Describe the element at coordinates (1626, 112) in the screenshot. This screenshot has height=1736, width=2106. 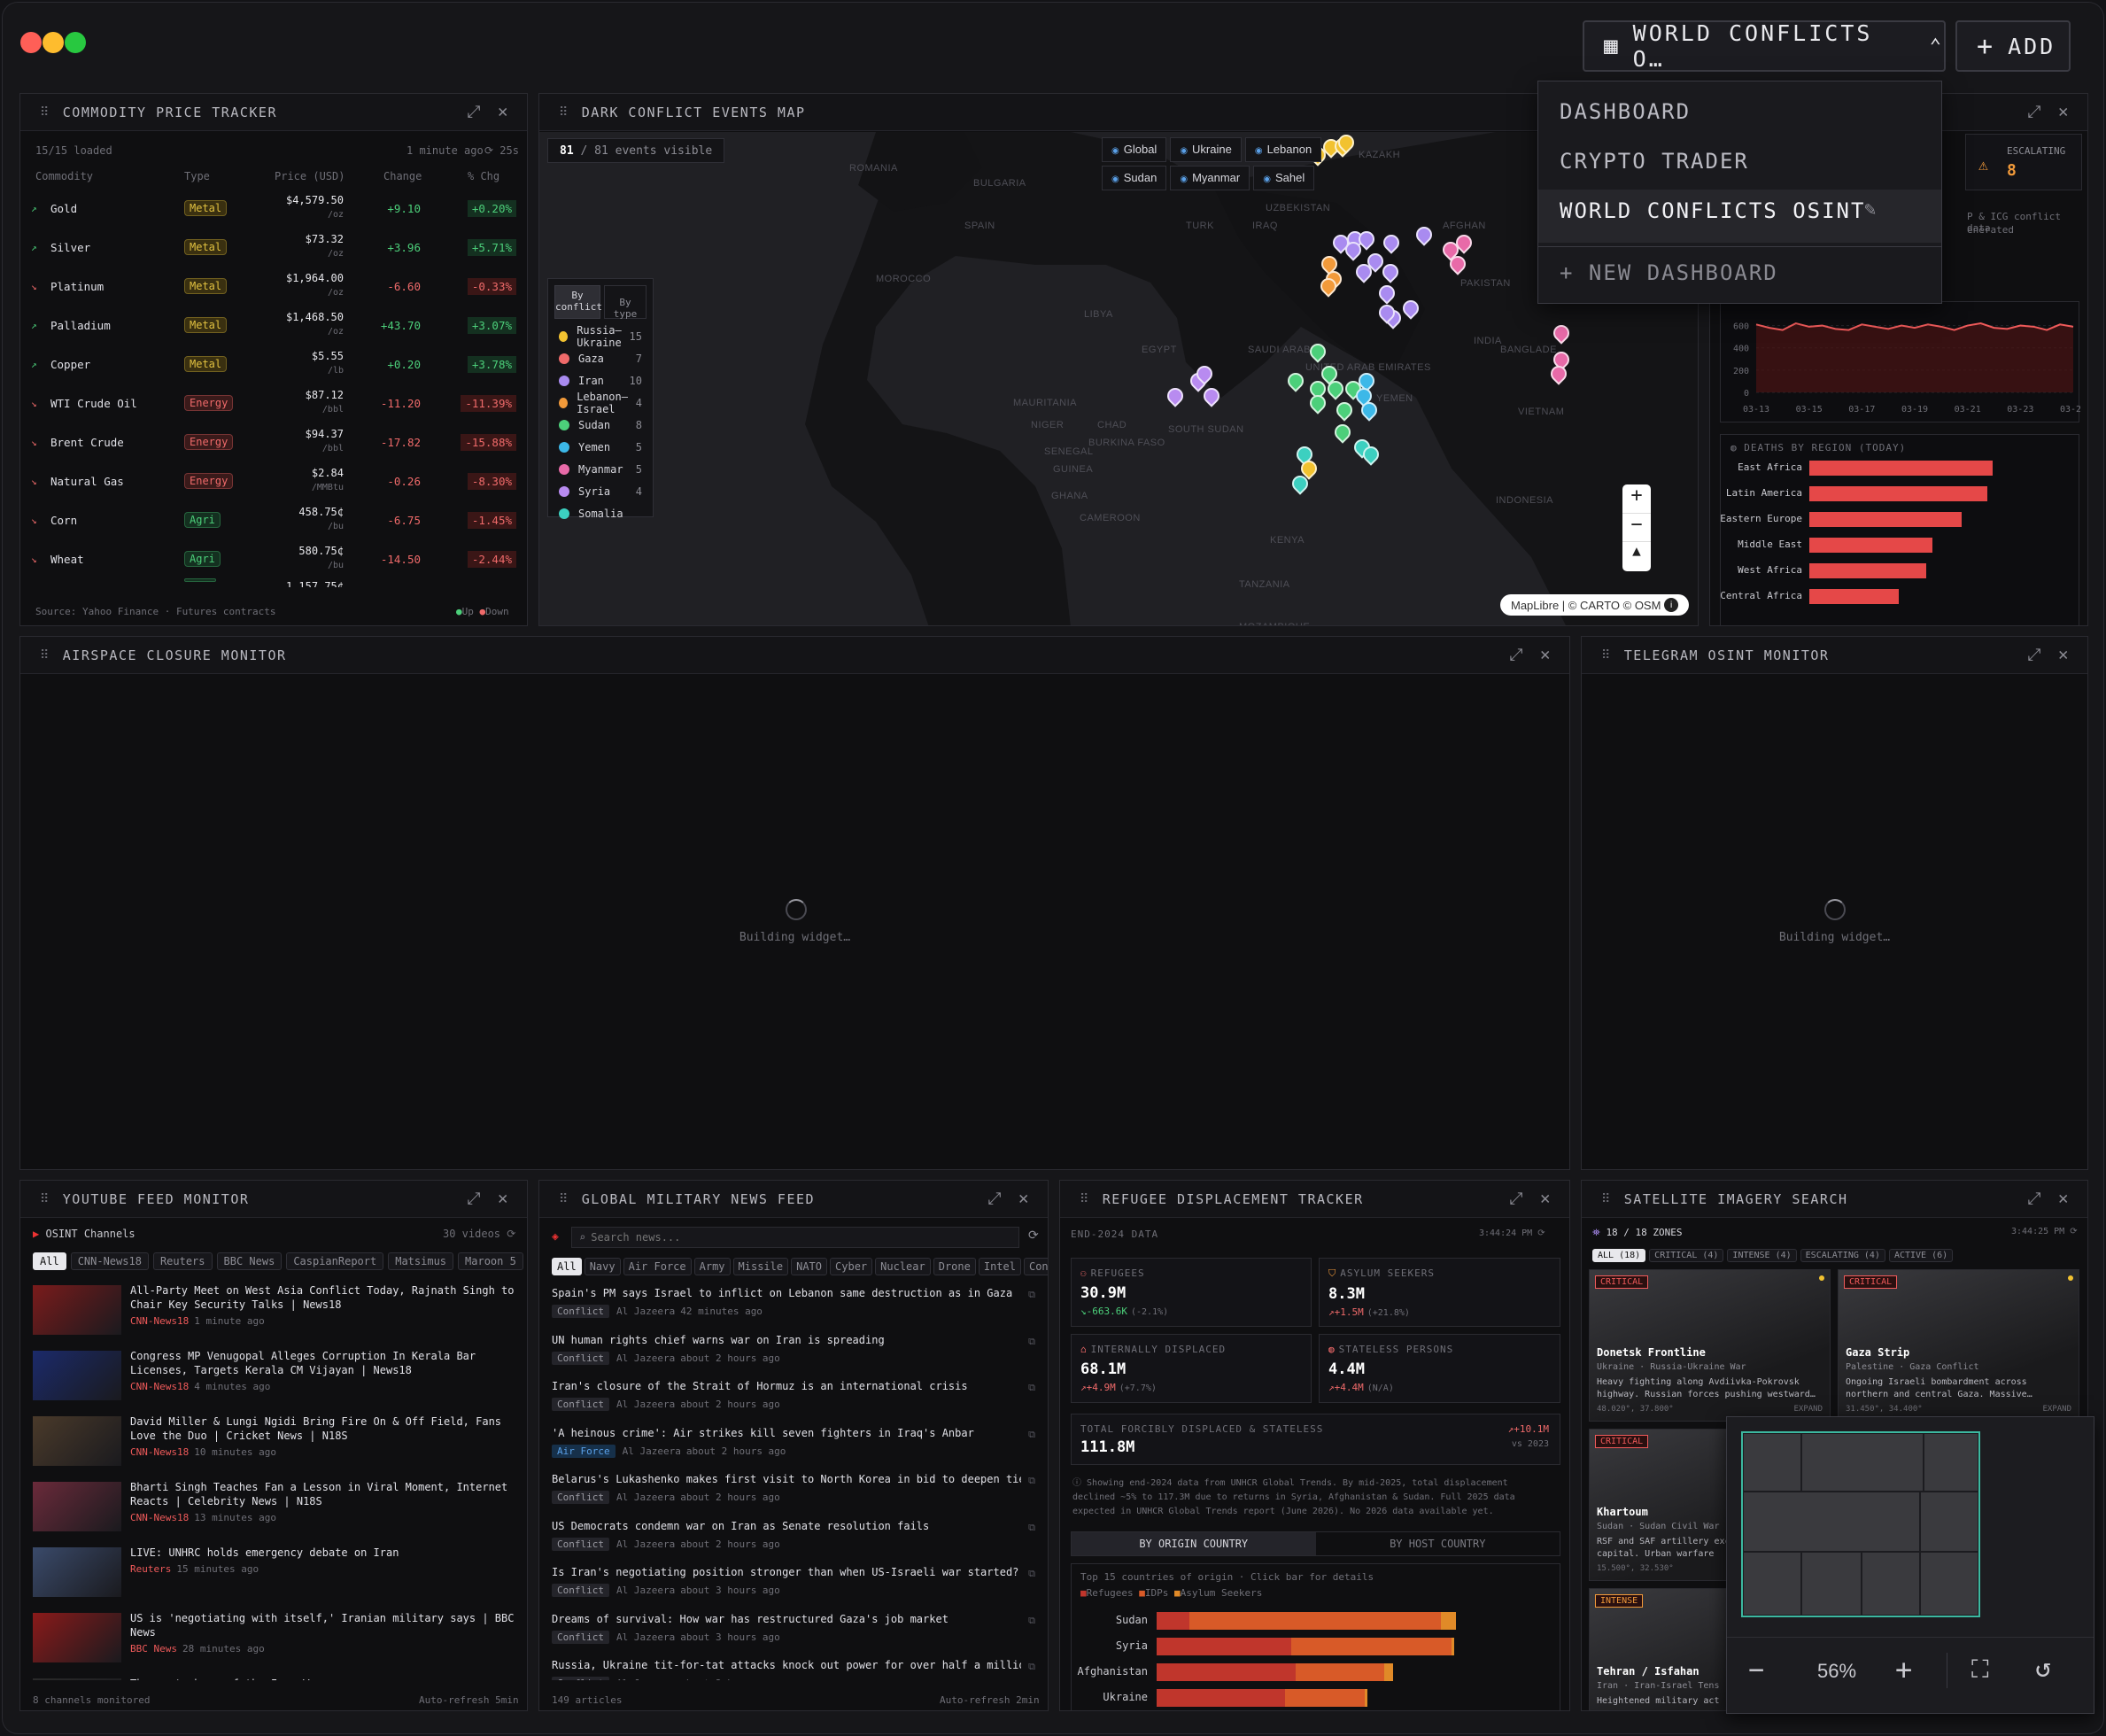
I see `dropdown-item-dashboard: DASHBOARD` at that location.